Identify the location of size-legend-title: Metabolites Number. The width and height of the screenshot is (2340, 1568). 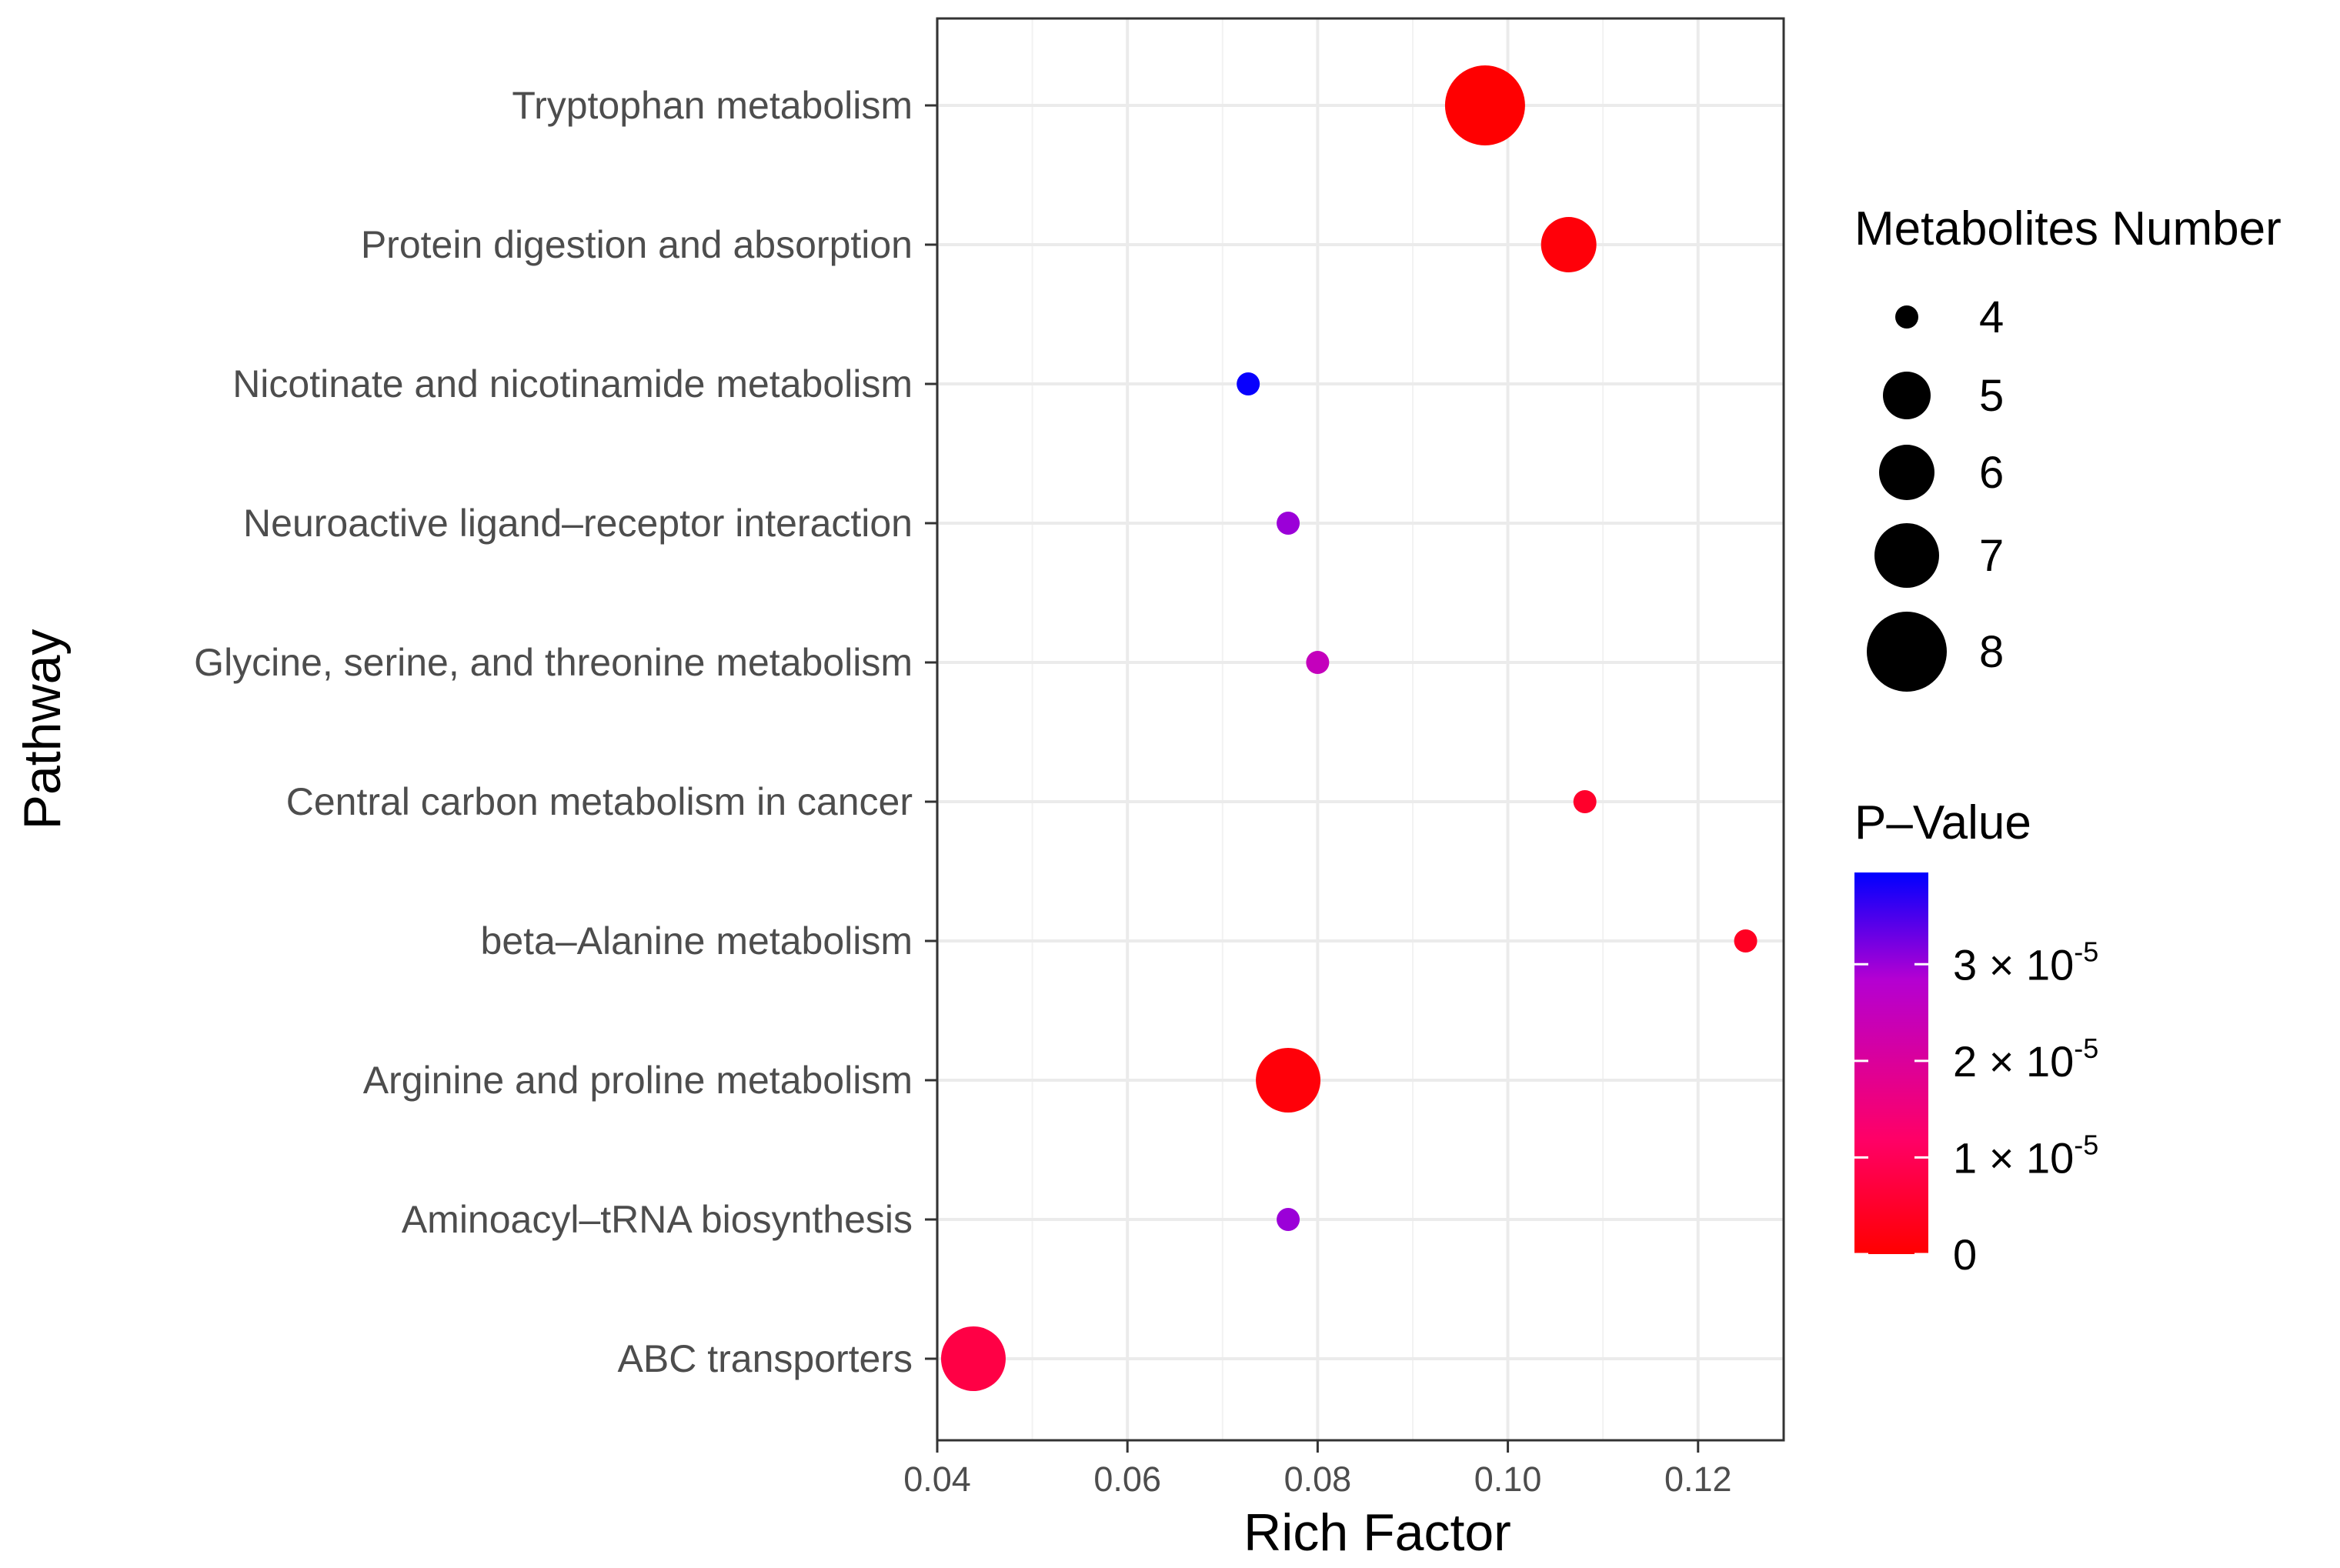
(2068, 229).